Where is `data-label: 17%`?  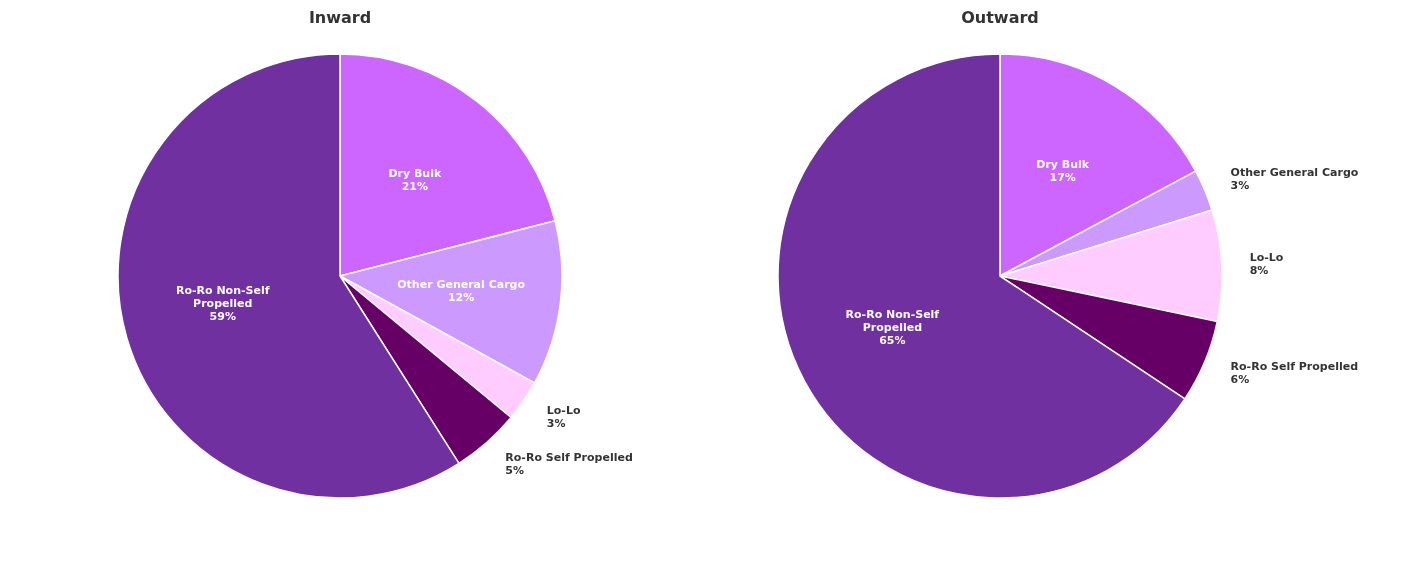 data-label: 17% is located at coordinates (1062, 178).